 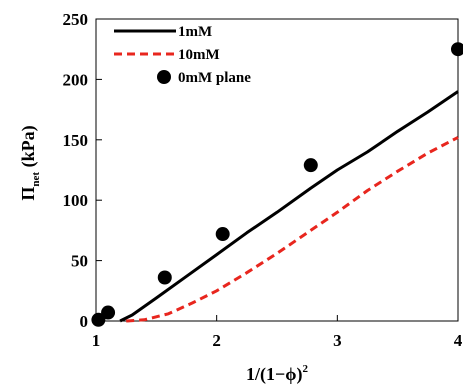 I want to click on y-tick-label: 200, so click(x=76, y=79).